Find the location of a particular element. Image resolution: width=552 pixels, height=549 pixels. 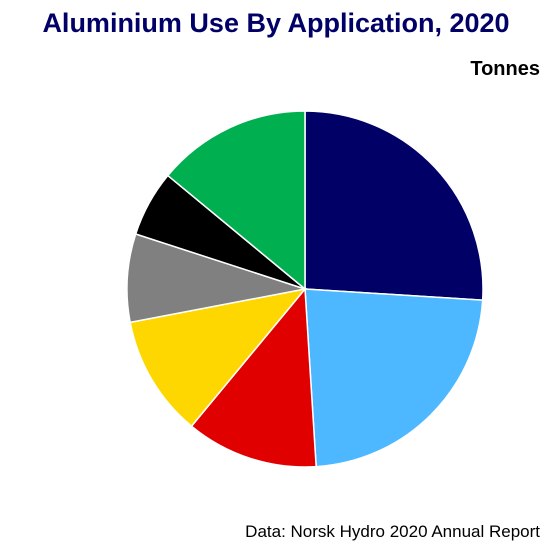

subtitle: Tonnes is located at coordinates (505, 69).